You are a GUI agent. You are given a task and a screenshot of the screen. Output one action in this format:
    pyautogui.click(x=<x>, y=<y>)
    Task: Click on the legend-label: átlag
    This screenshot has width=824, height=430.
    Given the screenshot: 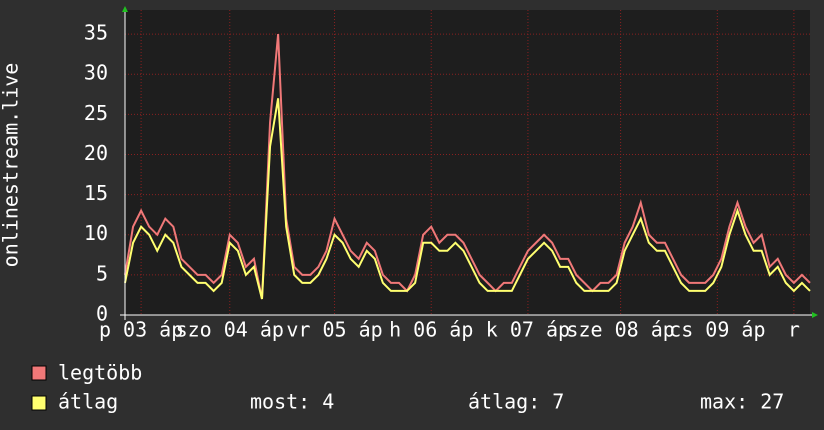 What is the action you would take?
    pyautogui.click(x=88, y=402)
    